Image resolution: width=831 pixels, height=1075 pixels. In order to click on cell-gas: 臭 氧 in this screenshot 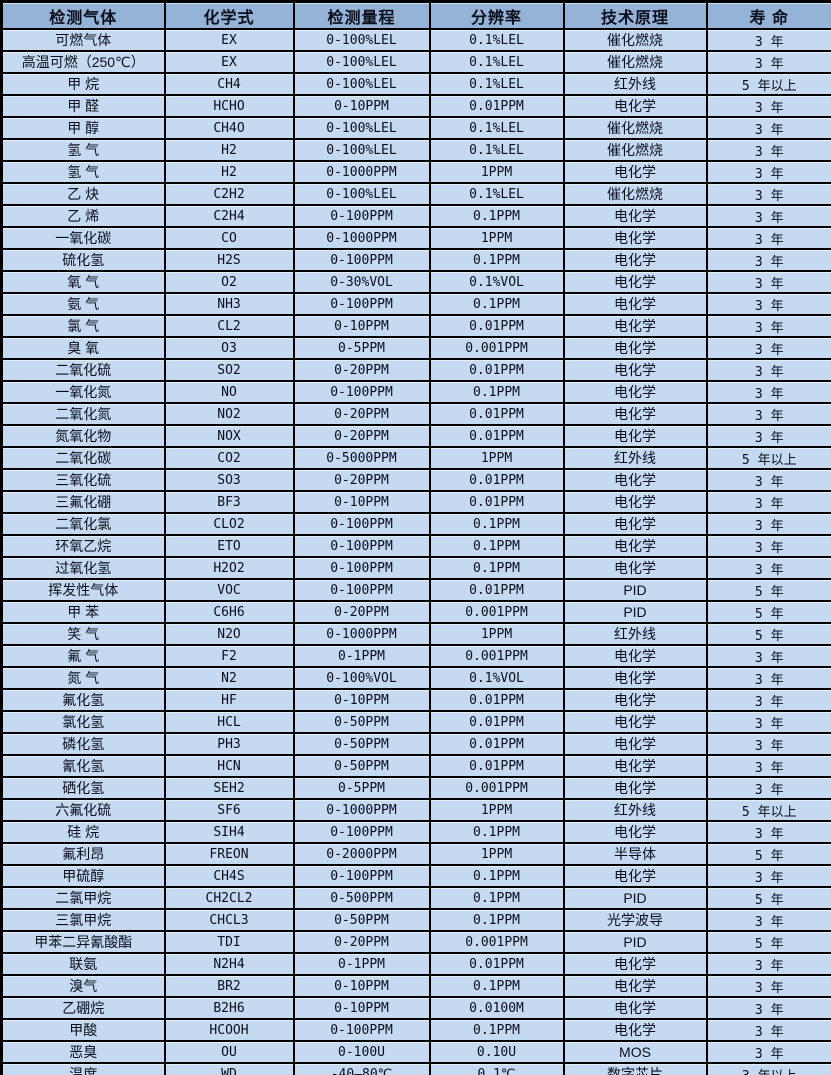, I will do `click(83, 348)`.